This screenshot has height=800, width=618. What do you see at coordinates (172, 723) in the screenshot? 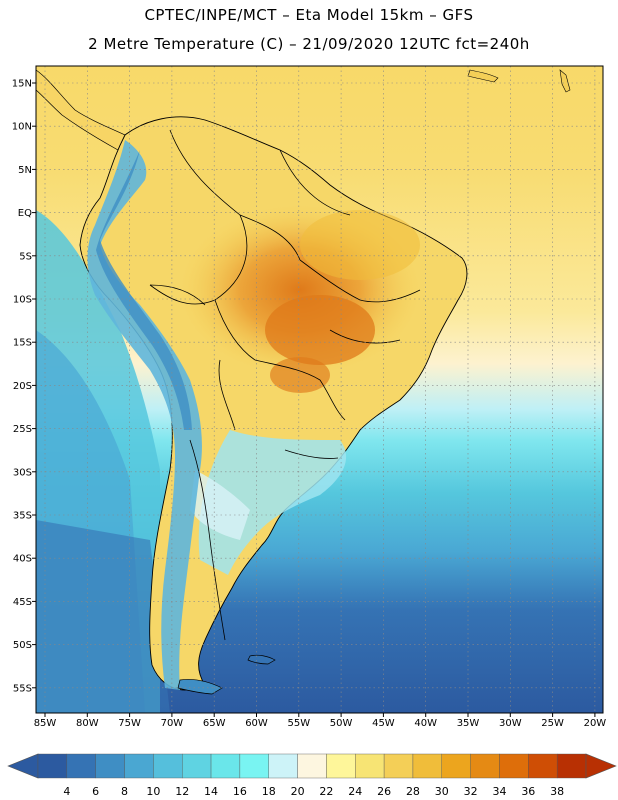
I see `lon-label: 70W` at bounding box center [172, 723].